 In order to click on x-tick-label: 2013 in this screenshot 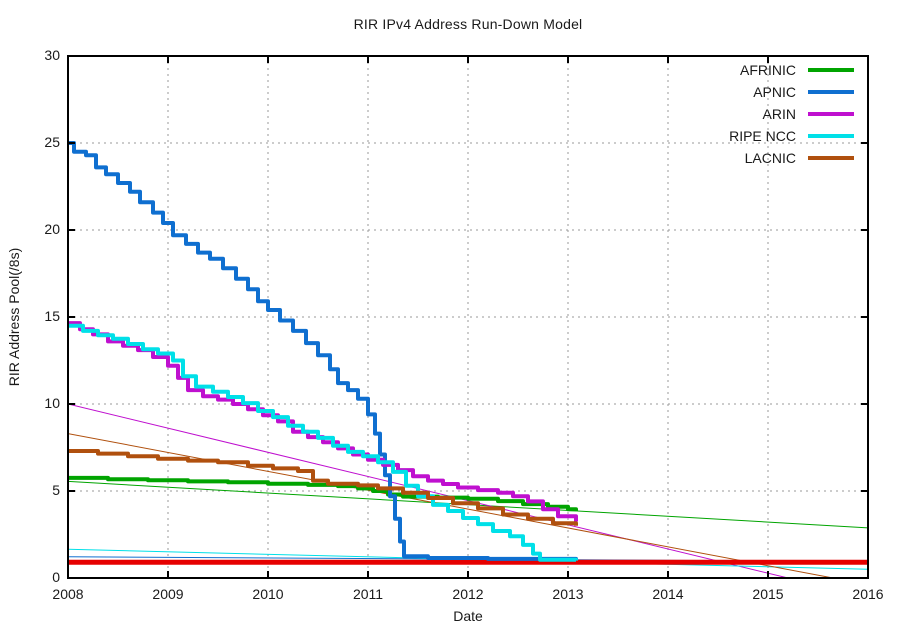, I will do `click(568, 594)`.